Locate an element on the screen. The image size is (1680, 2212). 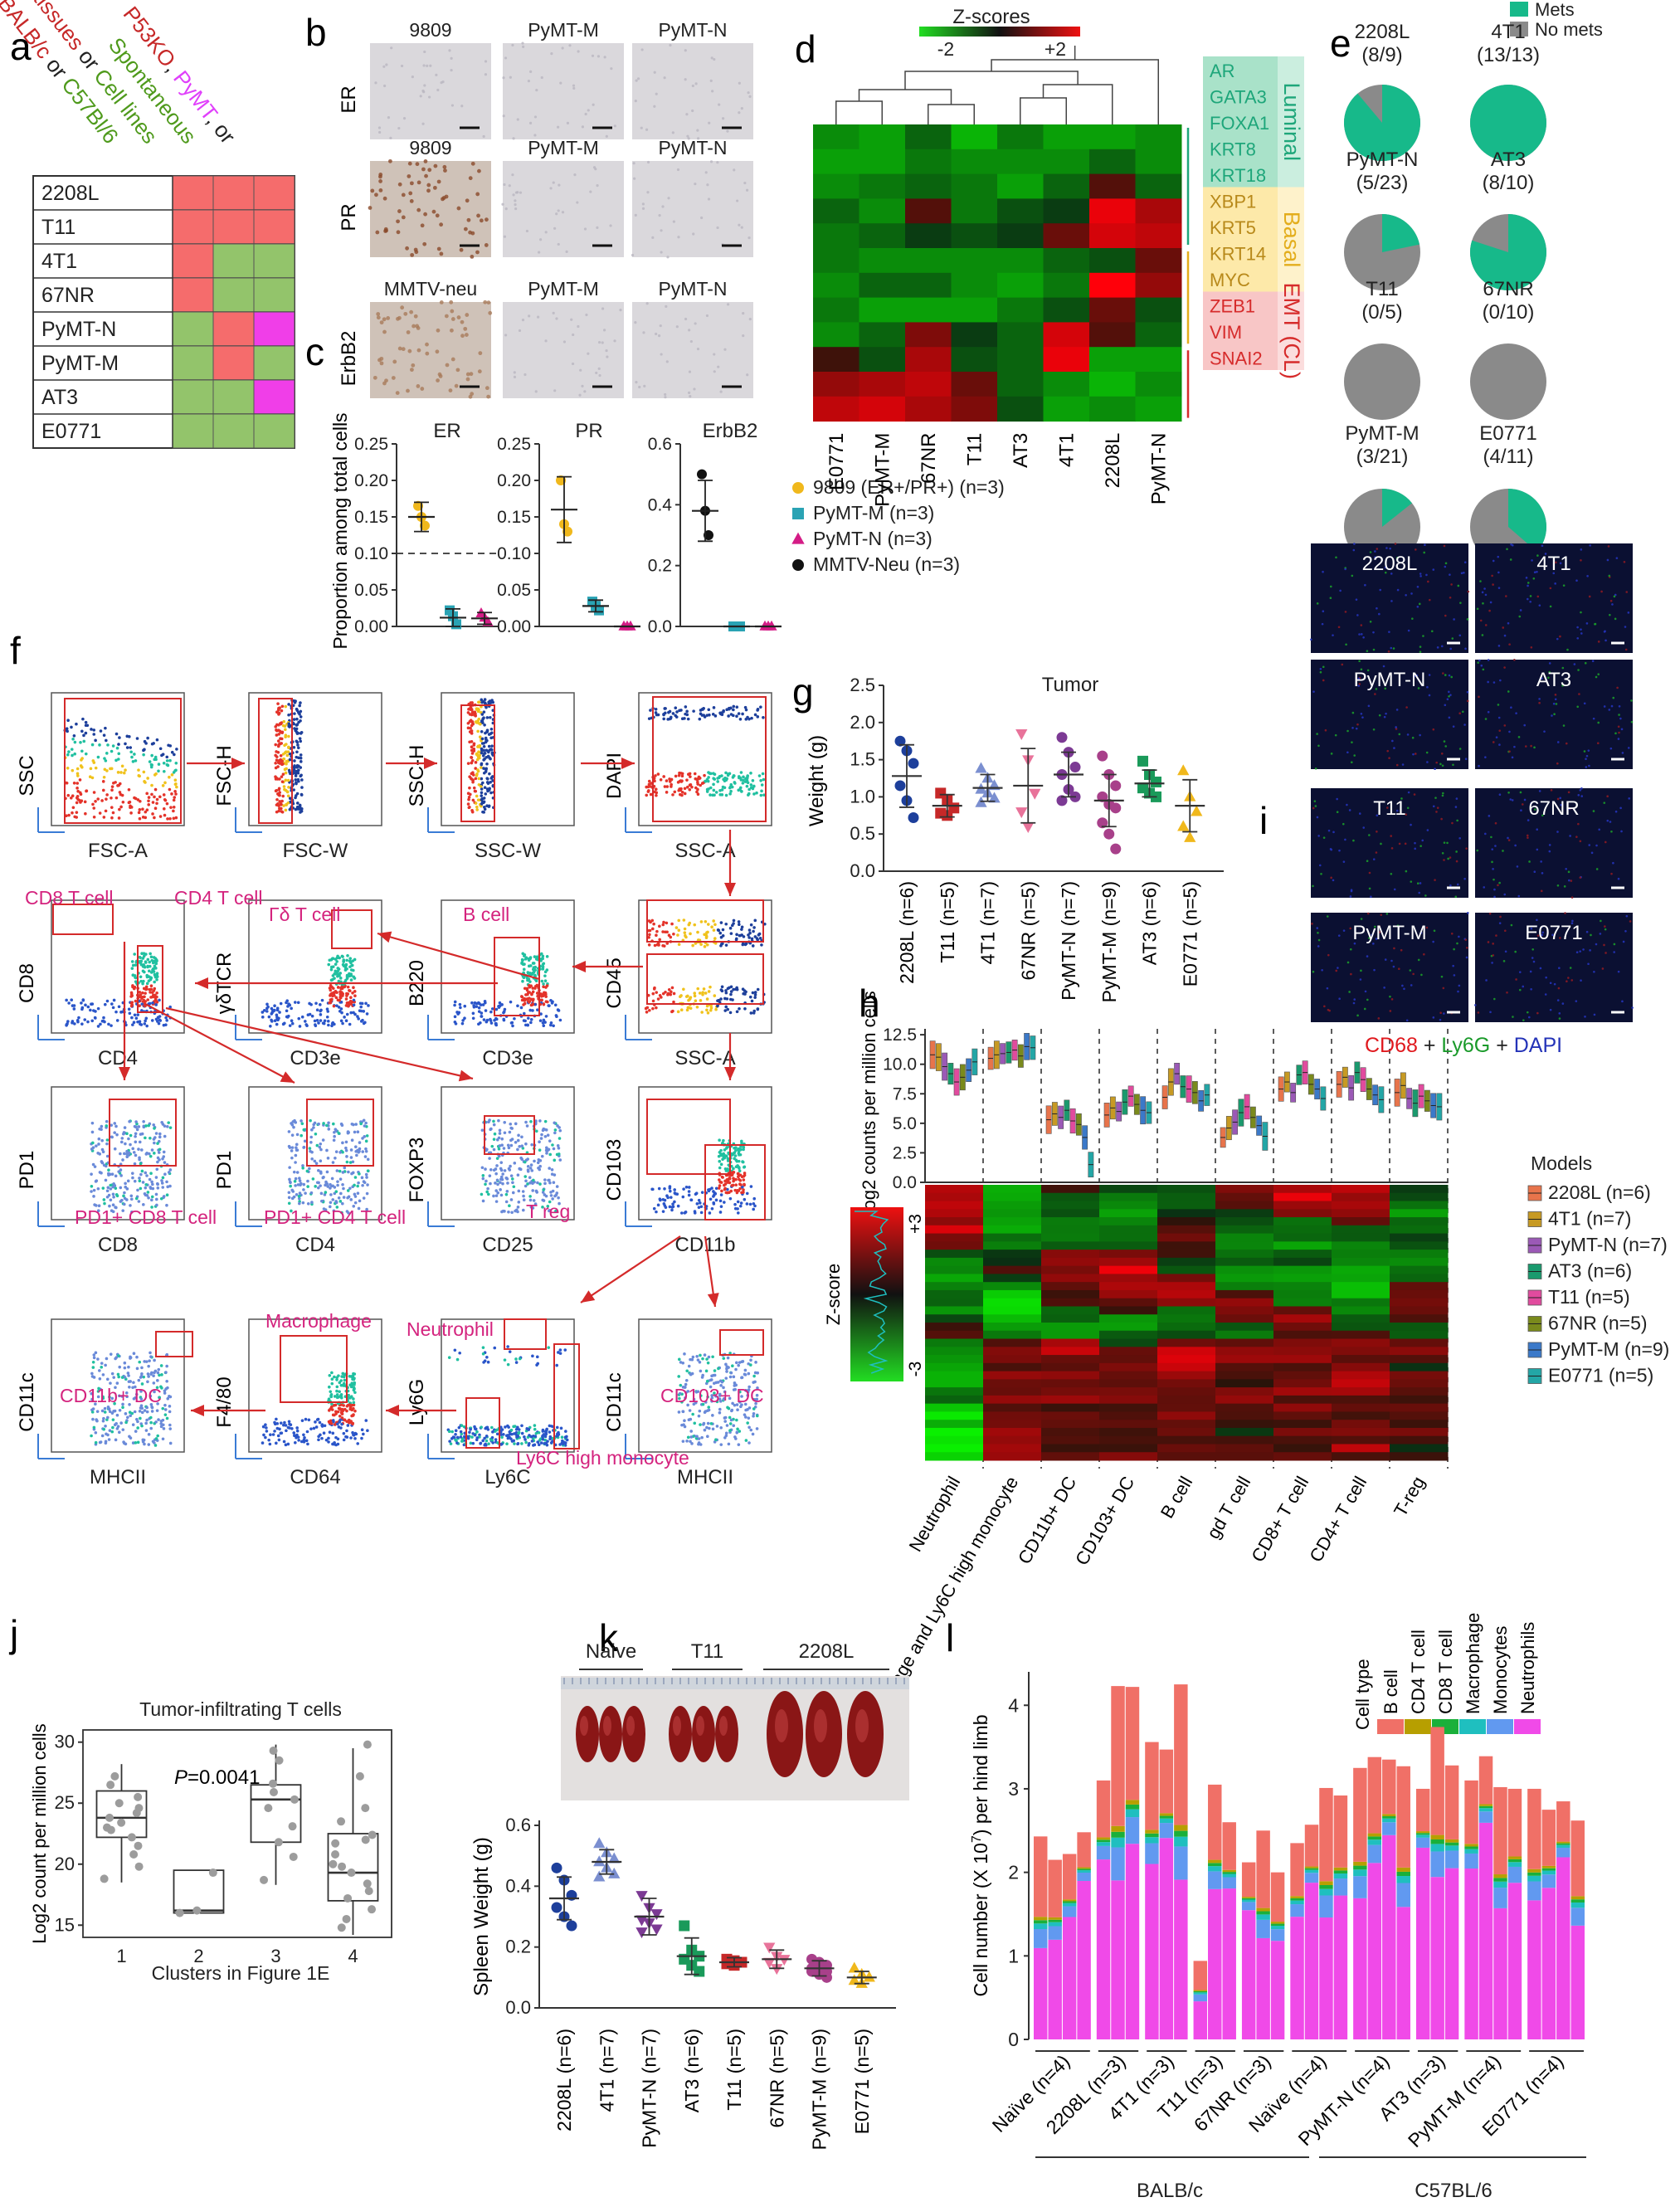
ihc-title: PyMT-N is located at coordinates (692, 30).